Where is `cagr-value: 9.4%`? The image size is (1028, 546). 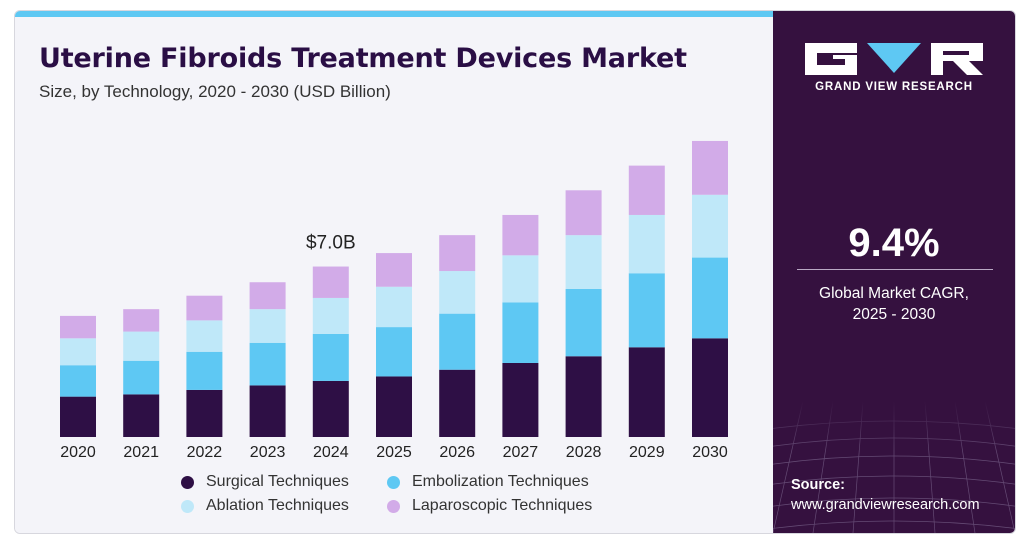 cagr-value: 9.4% is located at coordinates (894, 243).